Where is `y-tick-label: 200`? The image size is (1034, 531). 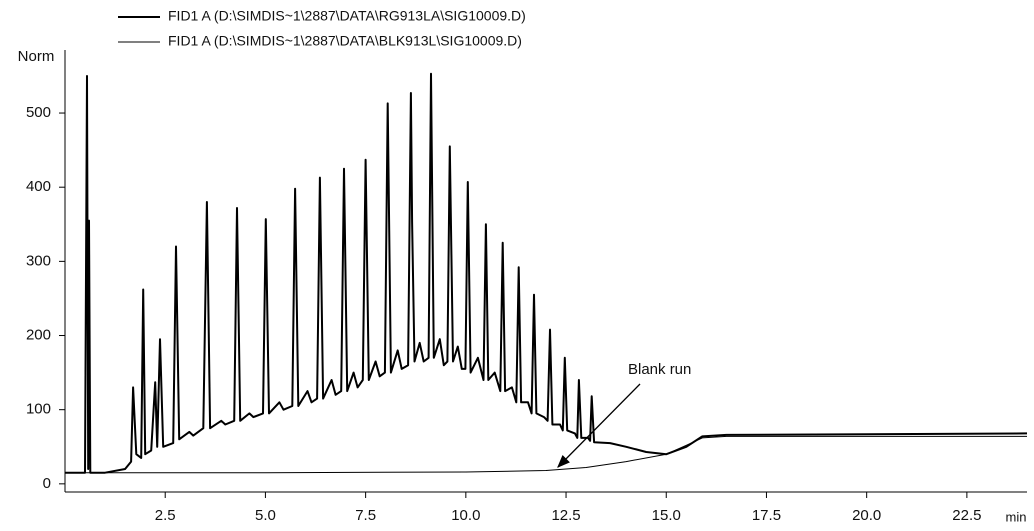
y-tick-label: 200 is located at coordinates (38, 334).